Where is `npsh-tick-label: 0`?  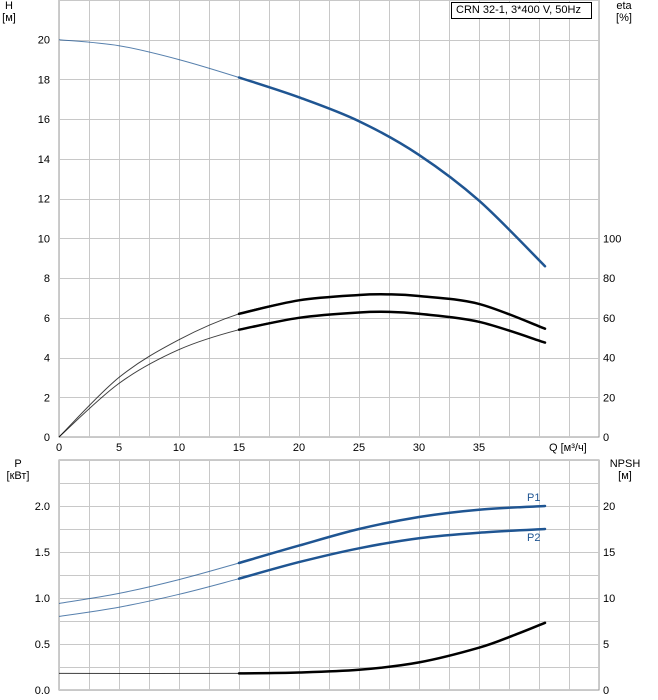 npsh-tick-label: 0 is located at coordinates (606, 691).